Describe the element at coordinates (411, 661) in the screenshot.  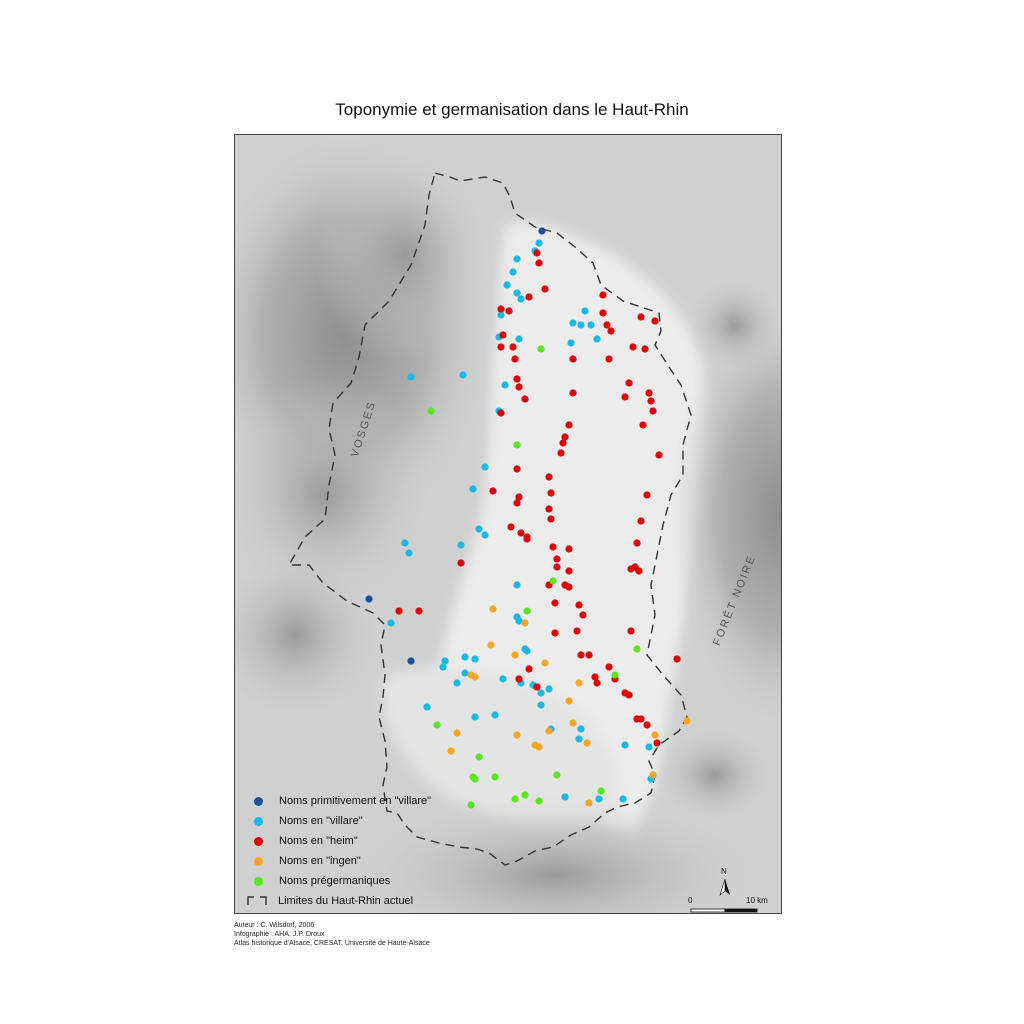
I see `marker-villare-primitive` at that location.